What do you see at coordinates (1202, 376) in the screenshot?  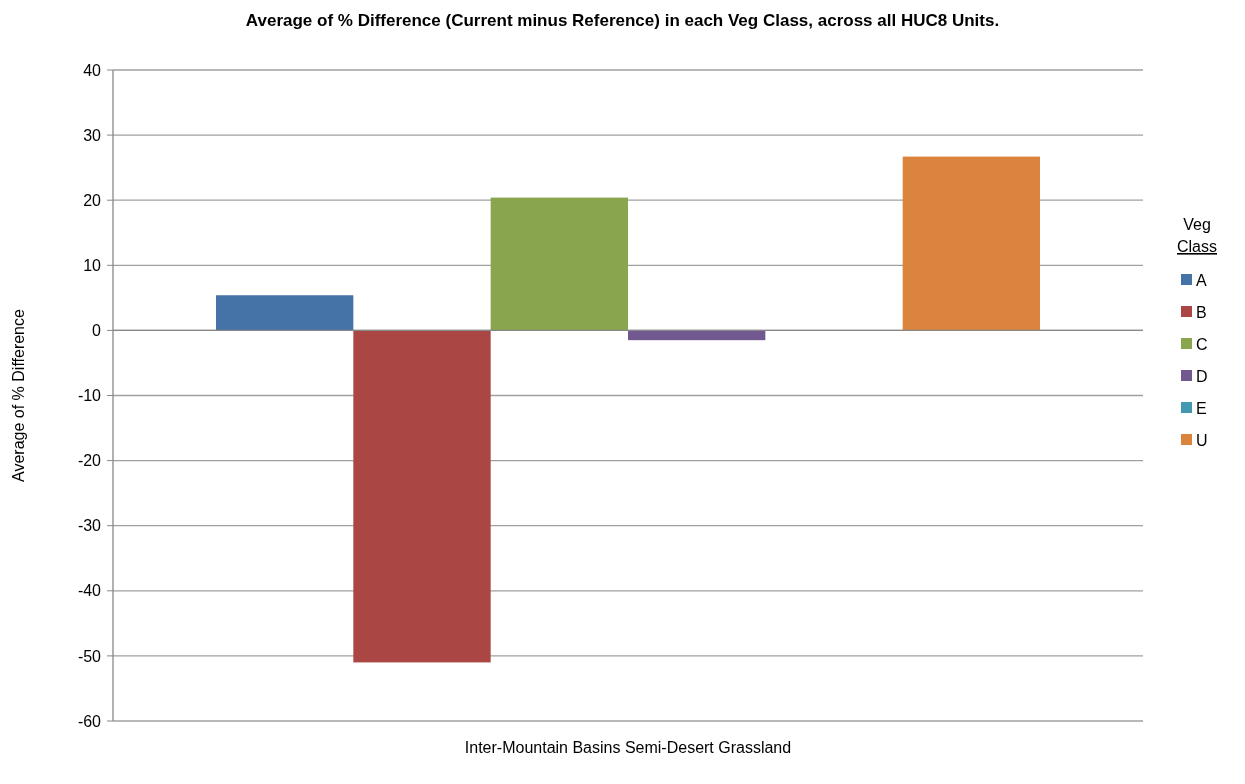 I see `legend-label: D` at bounding box center [1202, 376].